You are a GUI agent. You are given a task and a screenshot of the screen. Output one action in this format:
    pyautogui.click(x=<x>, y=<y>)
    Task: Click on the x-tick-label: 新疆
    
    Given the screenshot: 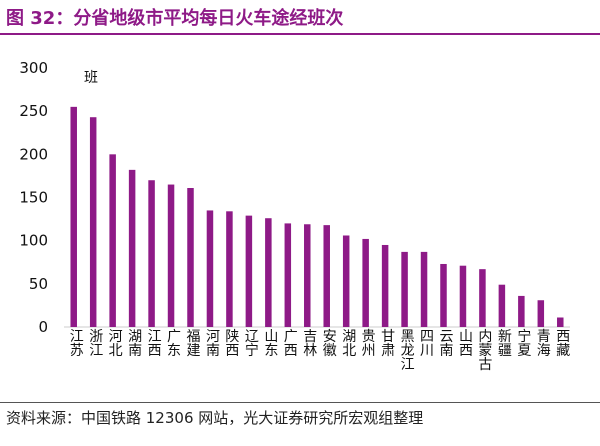 What is the action you would take?
    pyautogui.click(x=505, y=344)
    